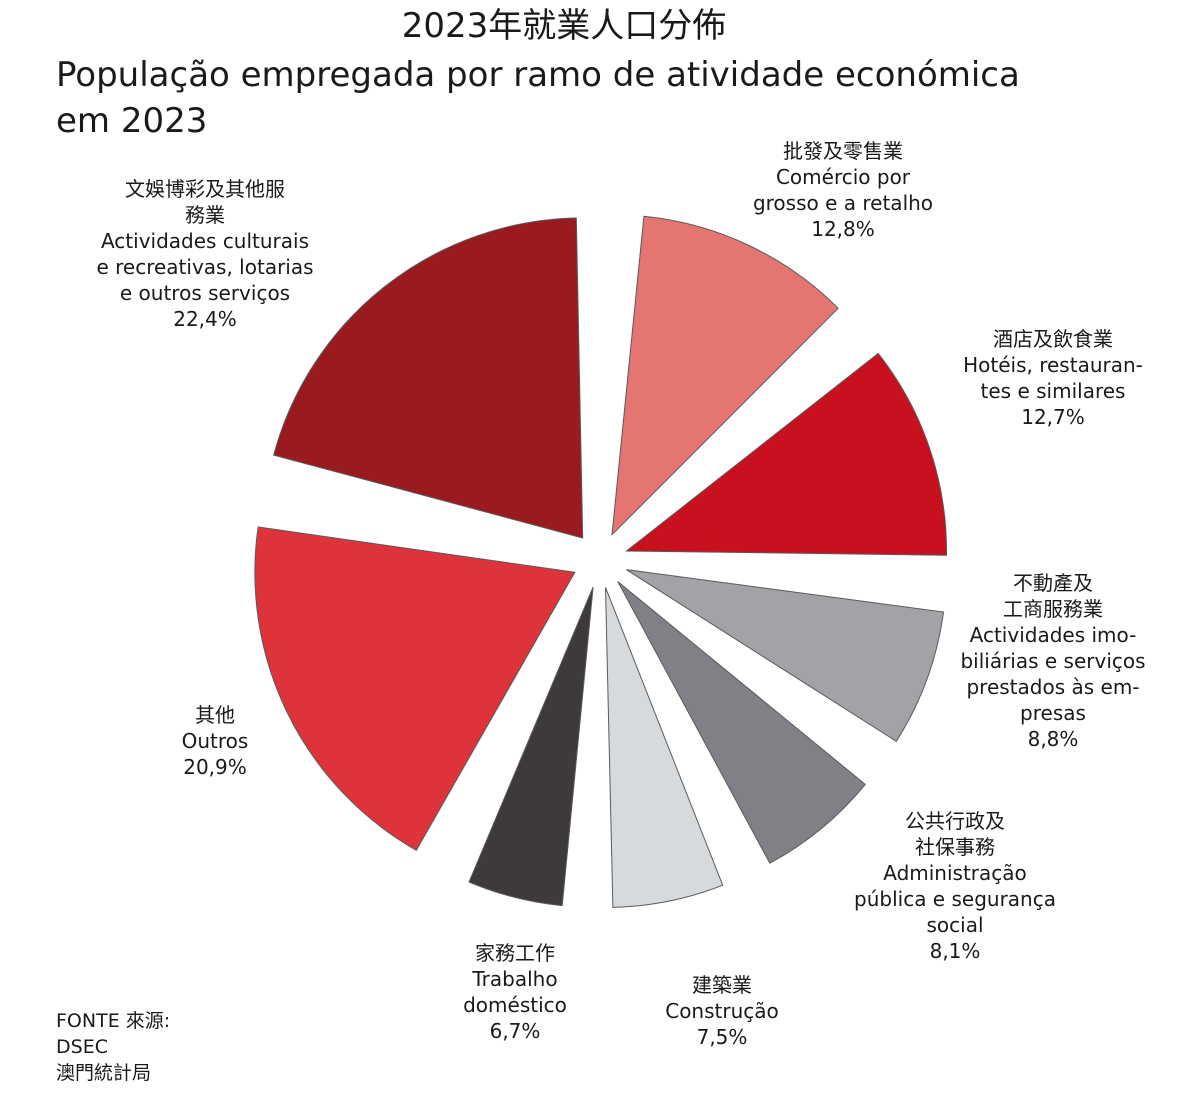  Describe the element at coordinates (955, 925) in the screenshot. I see `slice-label-pt: social` at that location.